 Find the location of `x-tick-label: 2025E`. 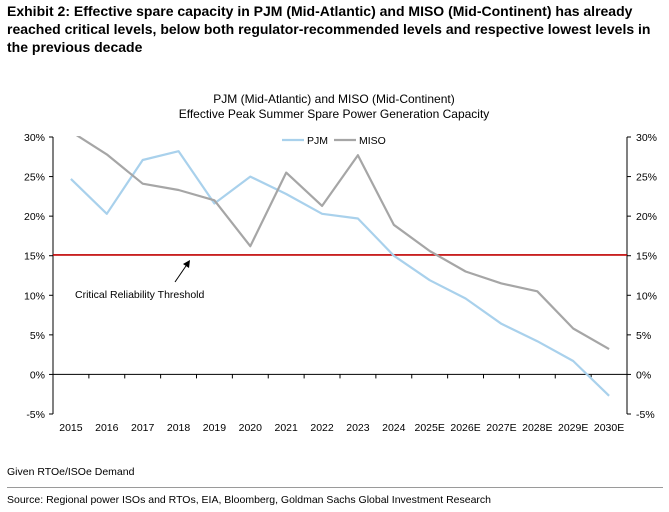

x-tick-label: 2025E is located at coordinates (430, 428).